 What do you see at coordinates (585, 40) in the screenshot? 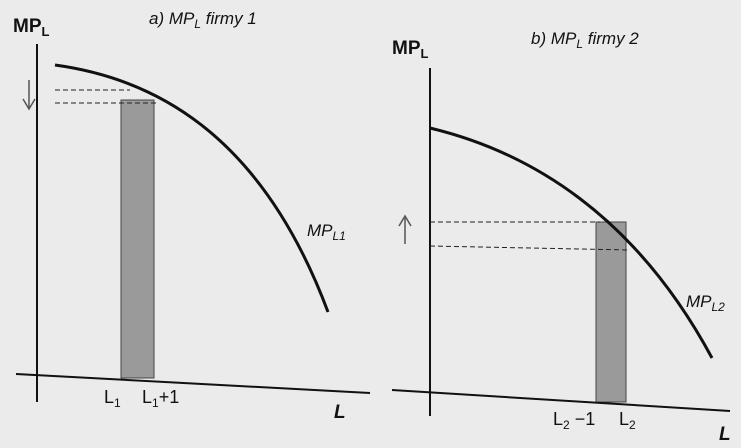
I see `panel-b-title: b) MPL firmy 2` at bounding box center [585, 40].